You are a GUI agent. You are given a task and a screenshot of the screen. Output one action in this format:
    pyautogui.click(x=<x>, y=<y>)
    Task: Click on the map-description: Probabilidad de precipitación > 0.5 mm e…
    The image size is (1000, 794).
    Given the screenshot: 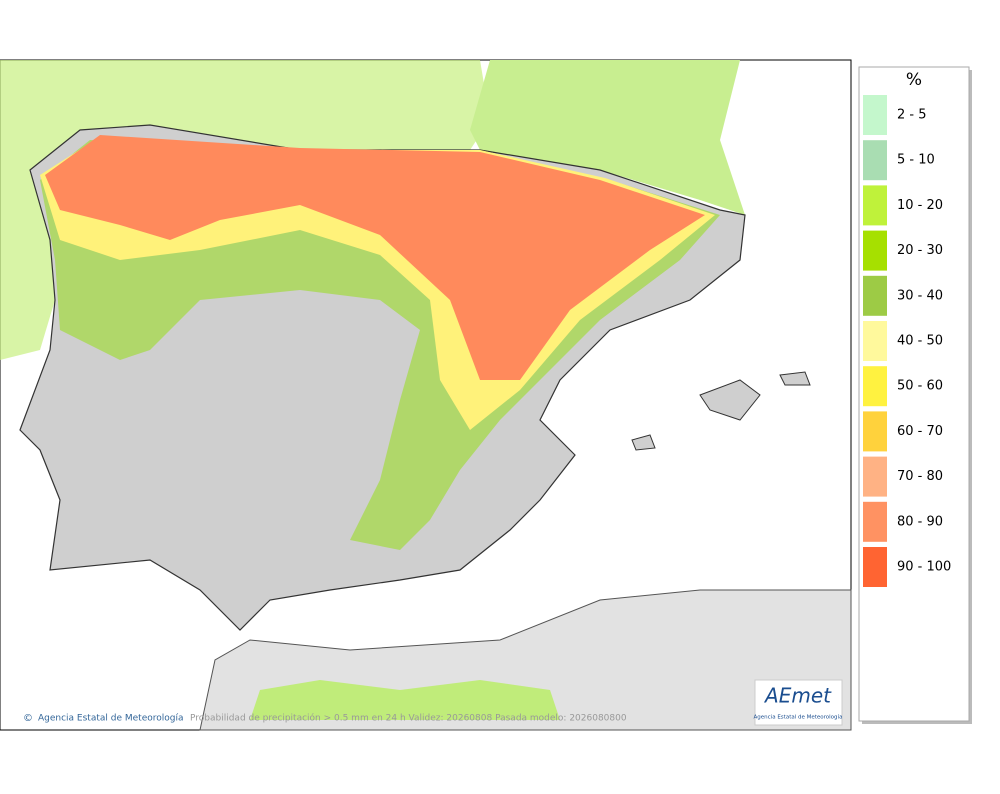 What is the action you would take?
    pyautogui.click(x=408, y=718)
    